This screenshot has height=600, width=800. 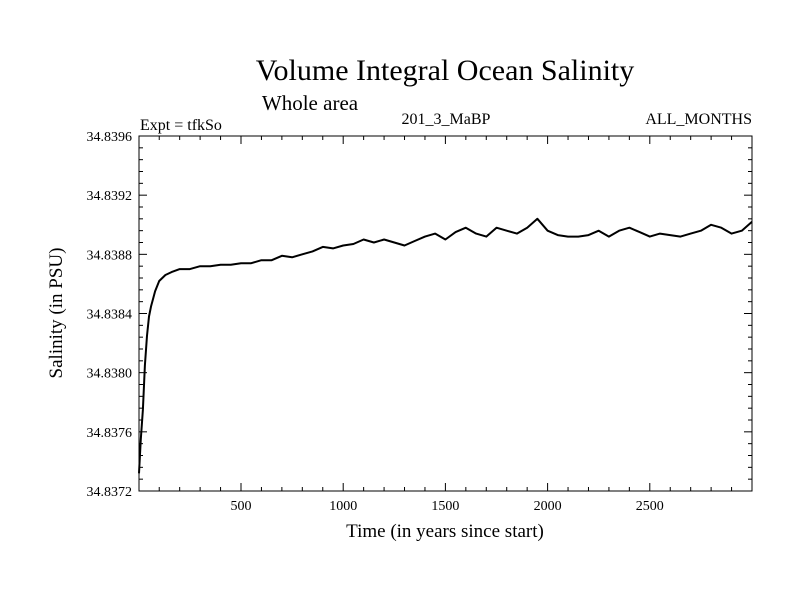 I want to click on x-tick-label: 2000, so click(x=548, y=506).